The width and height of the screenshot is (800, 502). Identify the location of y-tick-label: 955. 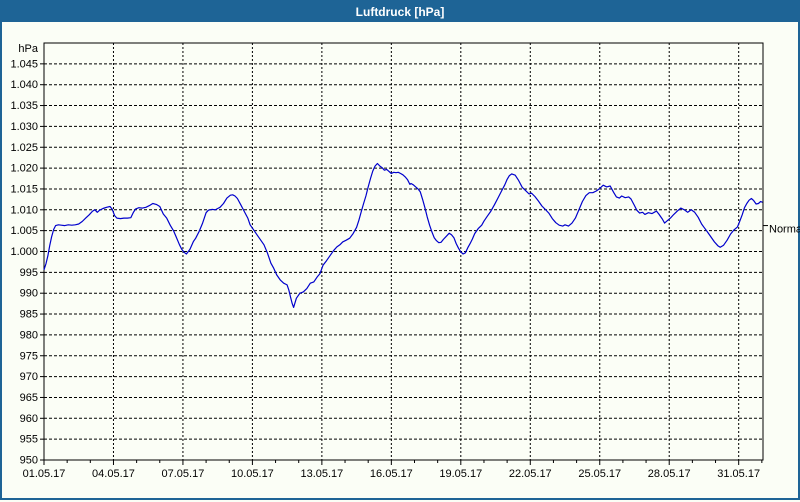
(29, 440).